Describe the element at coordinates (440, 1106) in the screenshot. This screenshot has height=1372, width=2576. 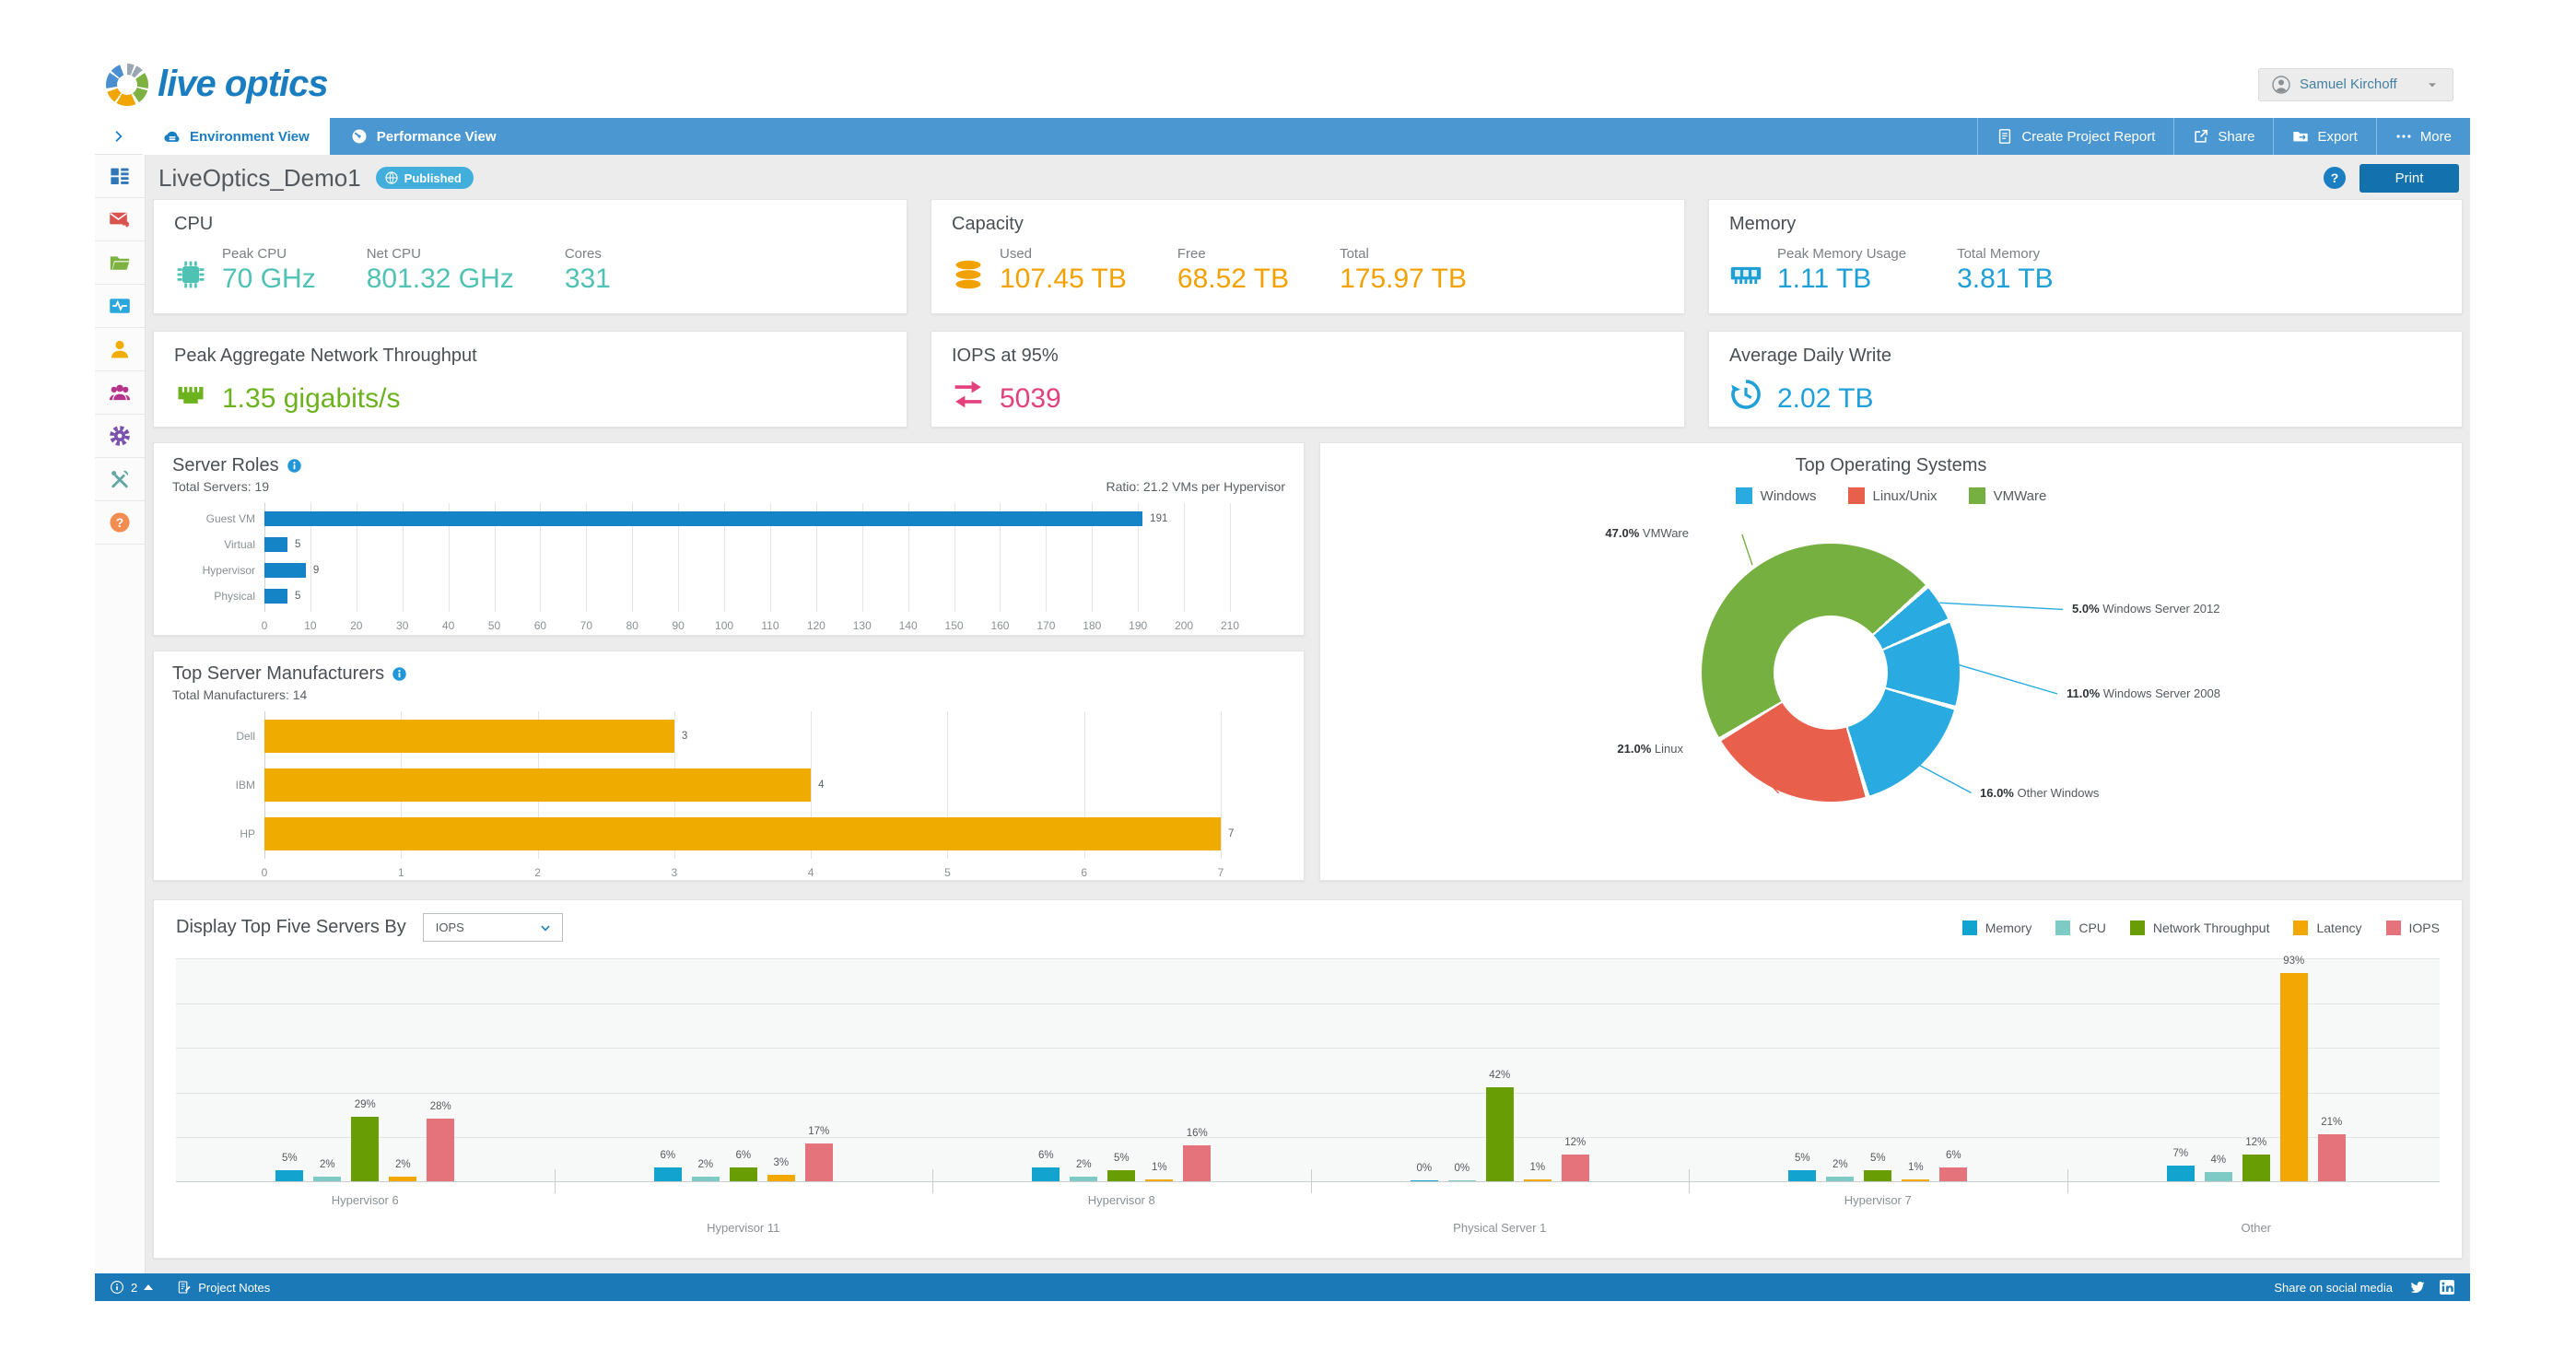
I see `bar-value-label: 28%` at that location.